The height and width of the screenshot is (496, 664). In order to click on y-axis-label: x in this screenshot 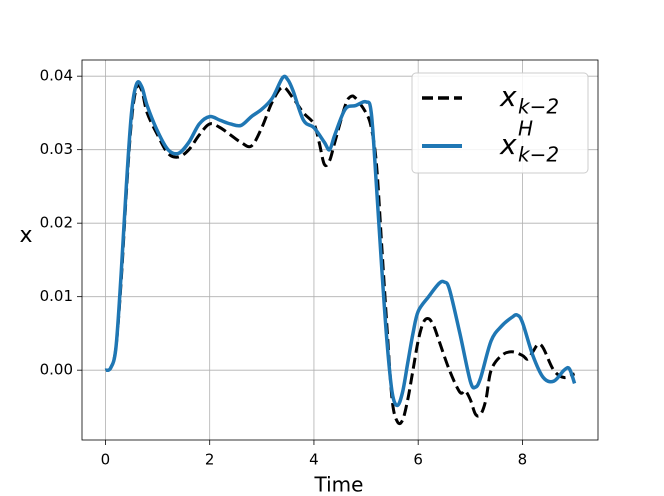, I will do `click(25, 235)`.